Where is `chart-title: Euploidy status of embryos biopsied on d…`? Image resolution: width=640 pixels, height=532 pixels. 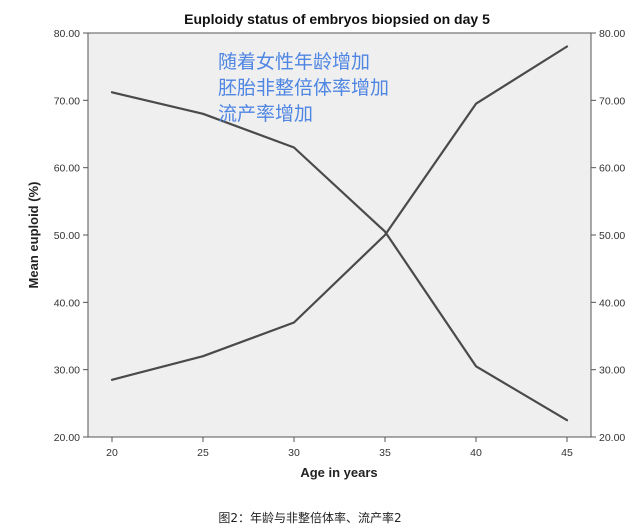
chart-title: Euploidy status of embryos biopsied on d… is located at coordinates (337, 19).